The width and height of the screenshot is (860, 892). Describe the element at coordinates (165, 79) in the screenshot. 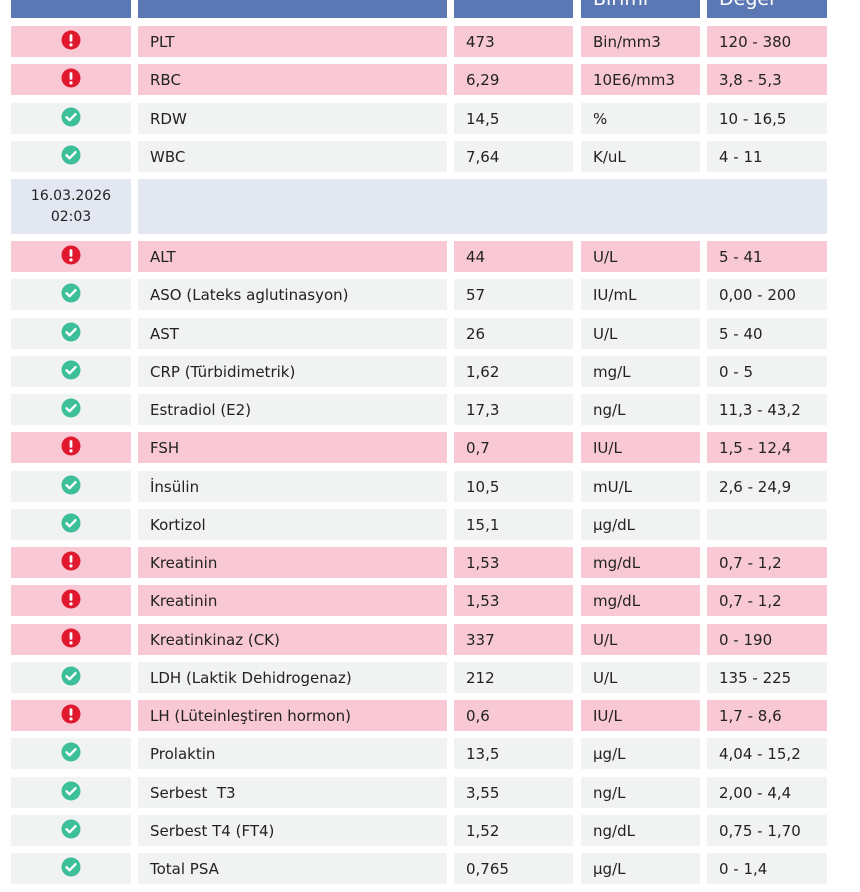

I see `test-cell-text: RBC` at that location.